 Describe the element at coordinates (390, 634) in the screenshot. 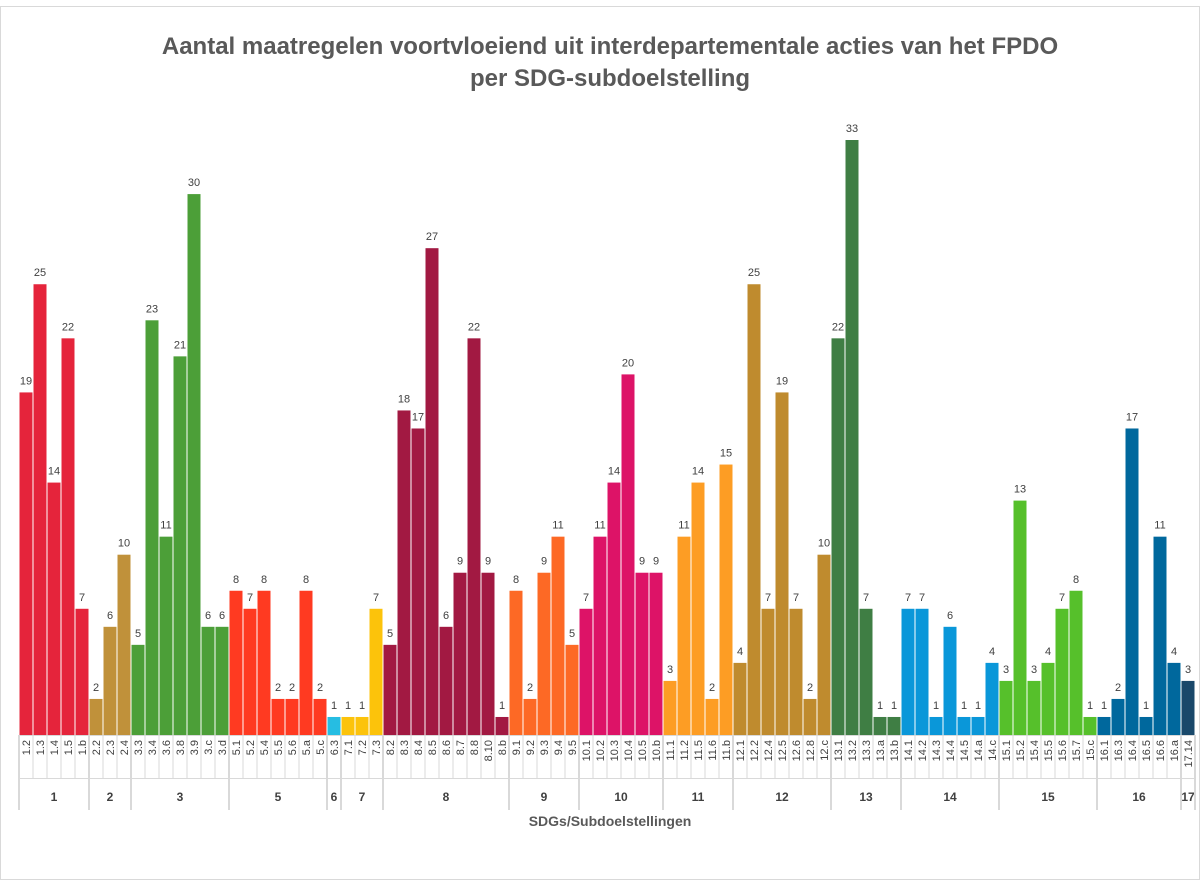

I see `value-label: 5` at that location.